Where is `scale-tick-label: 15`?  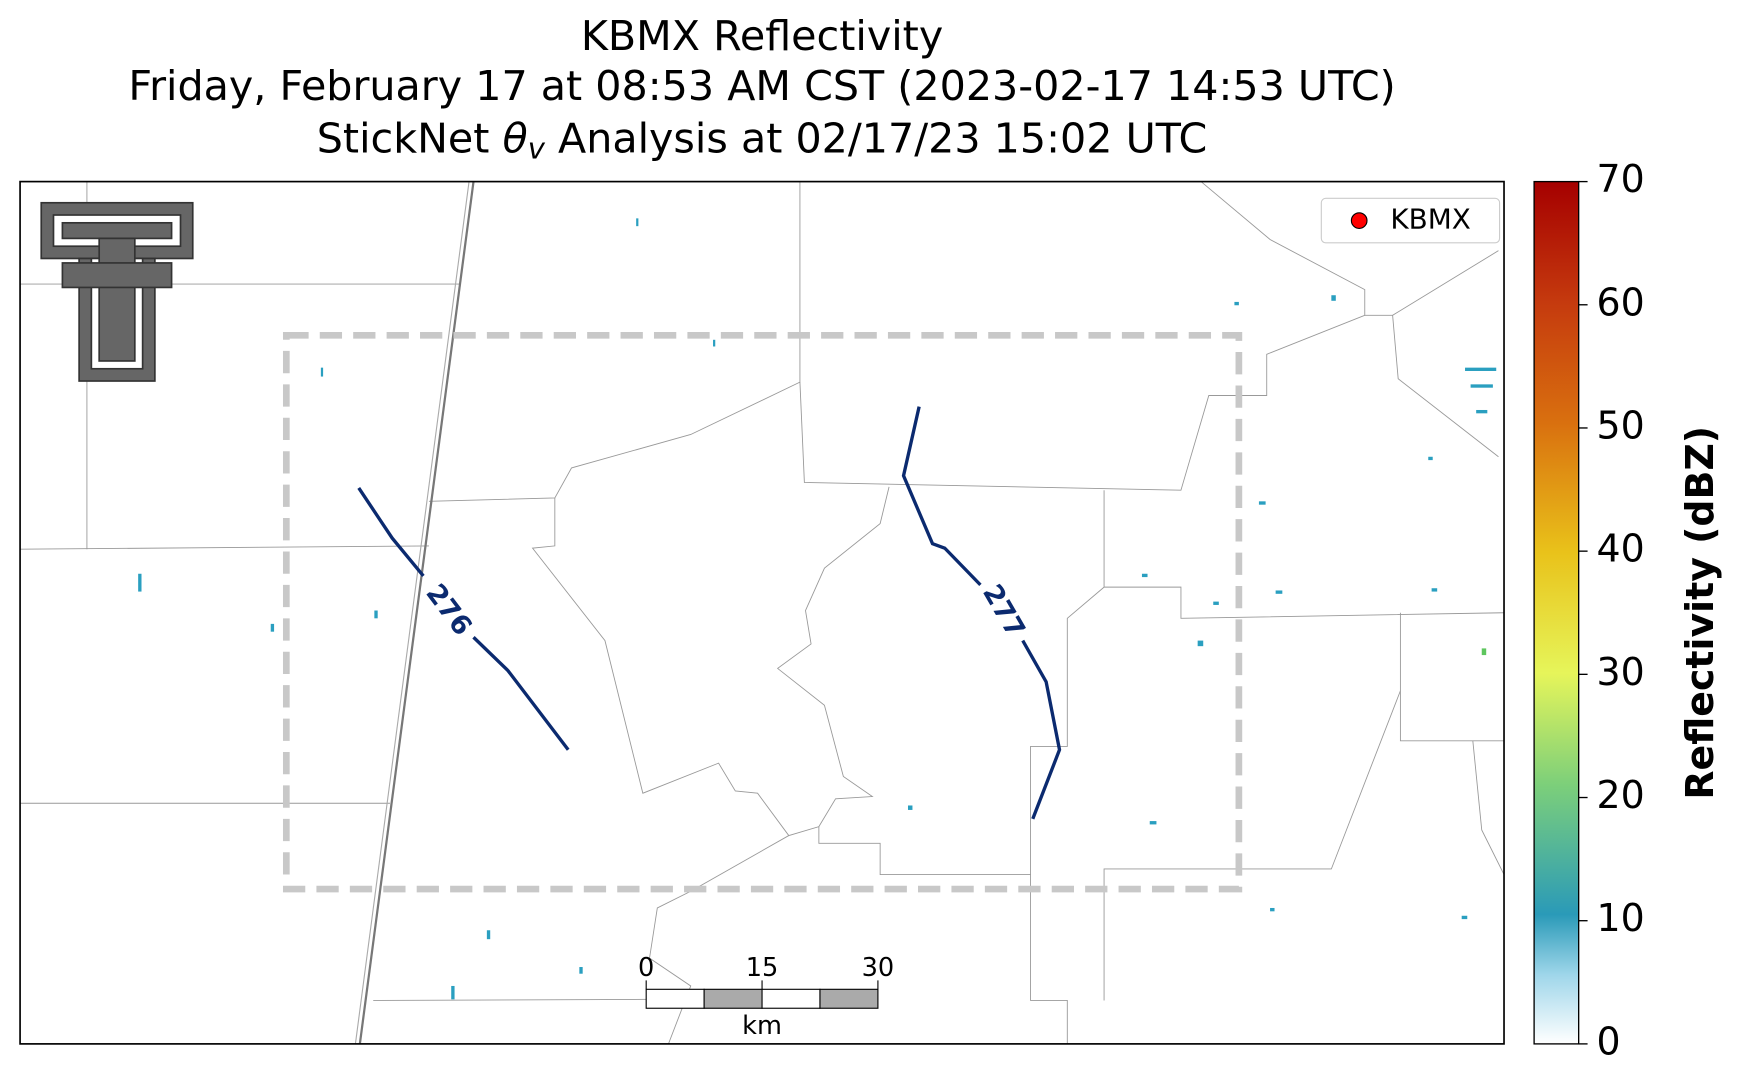 scale-tick-label: 15 is located at coordinates (762, 968).